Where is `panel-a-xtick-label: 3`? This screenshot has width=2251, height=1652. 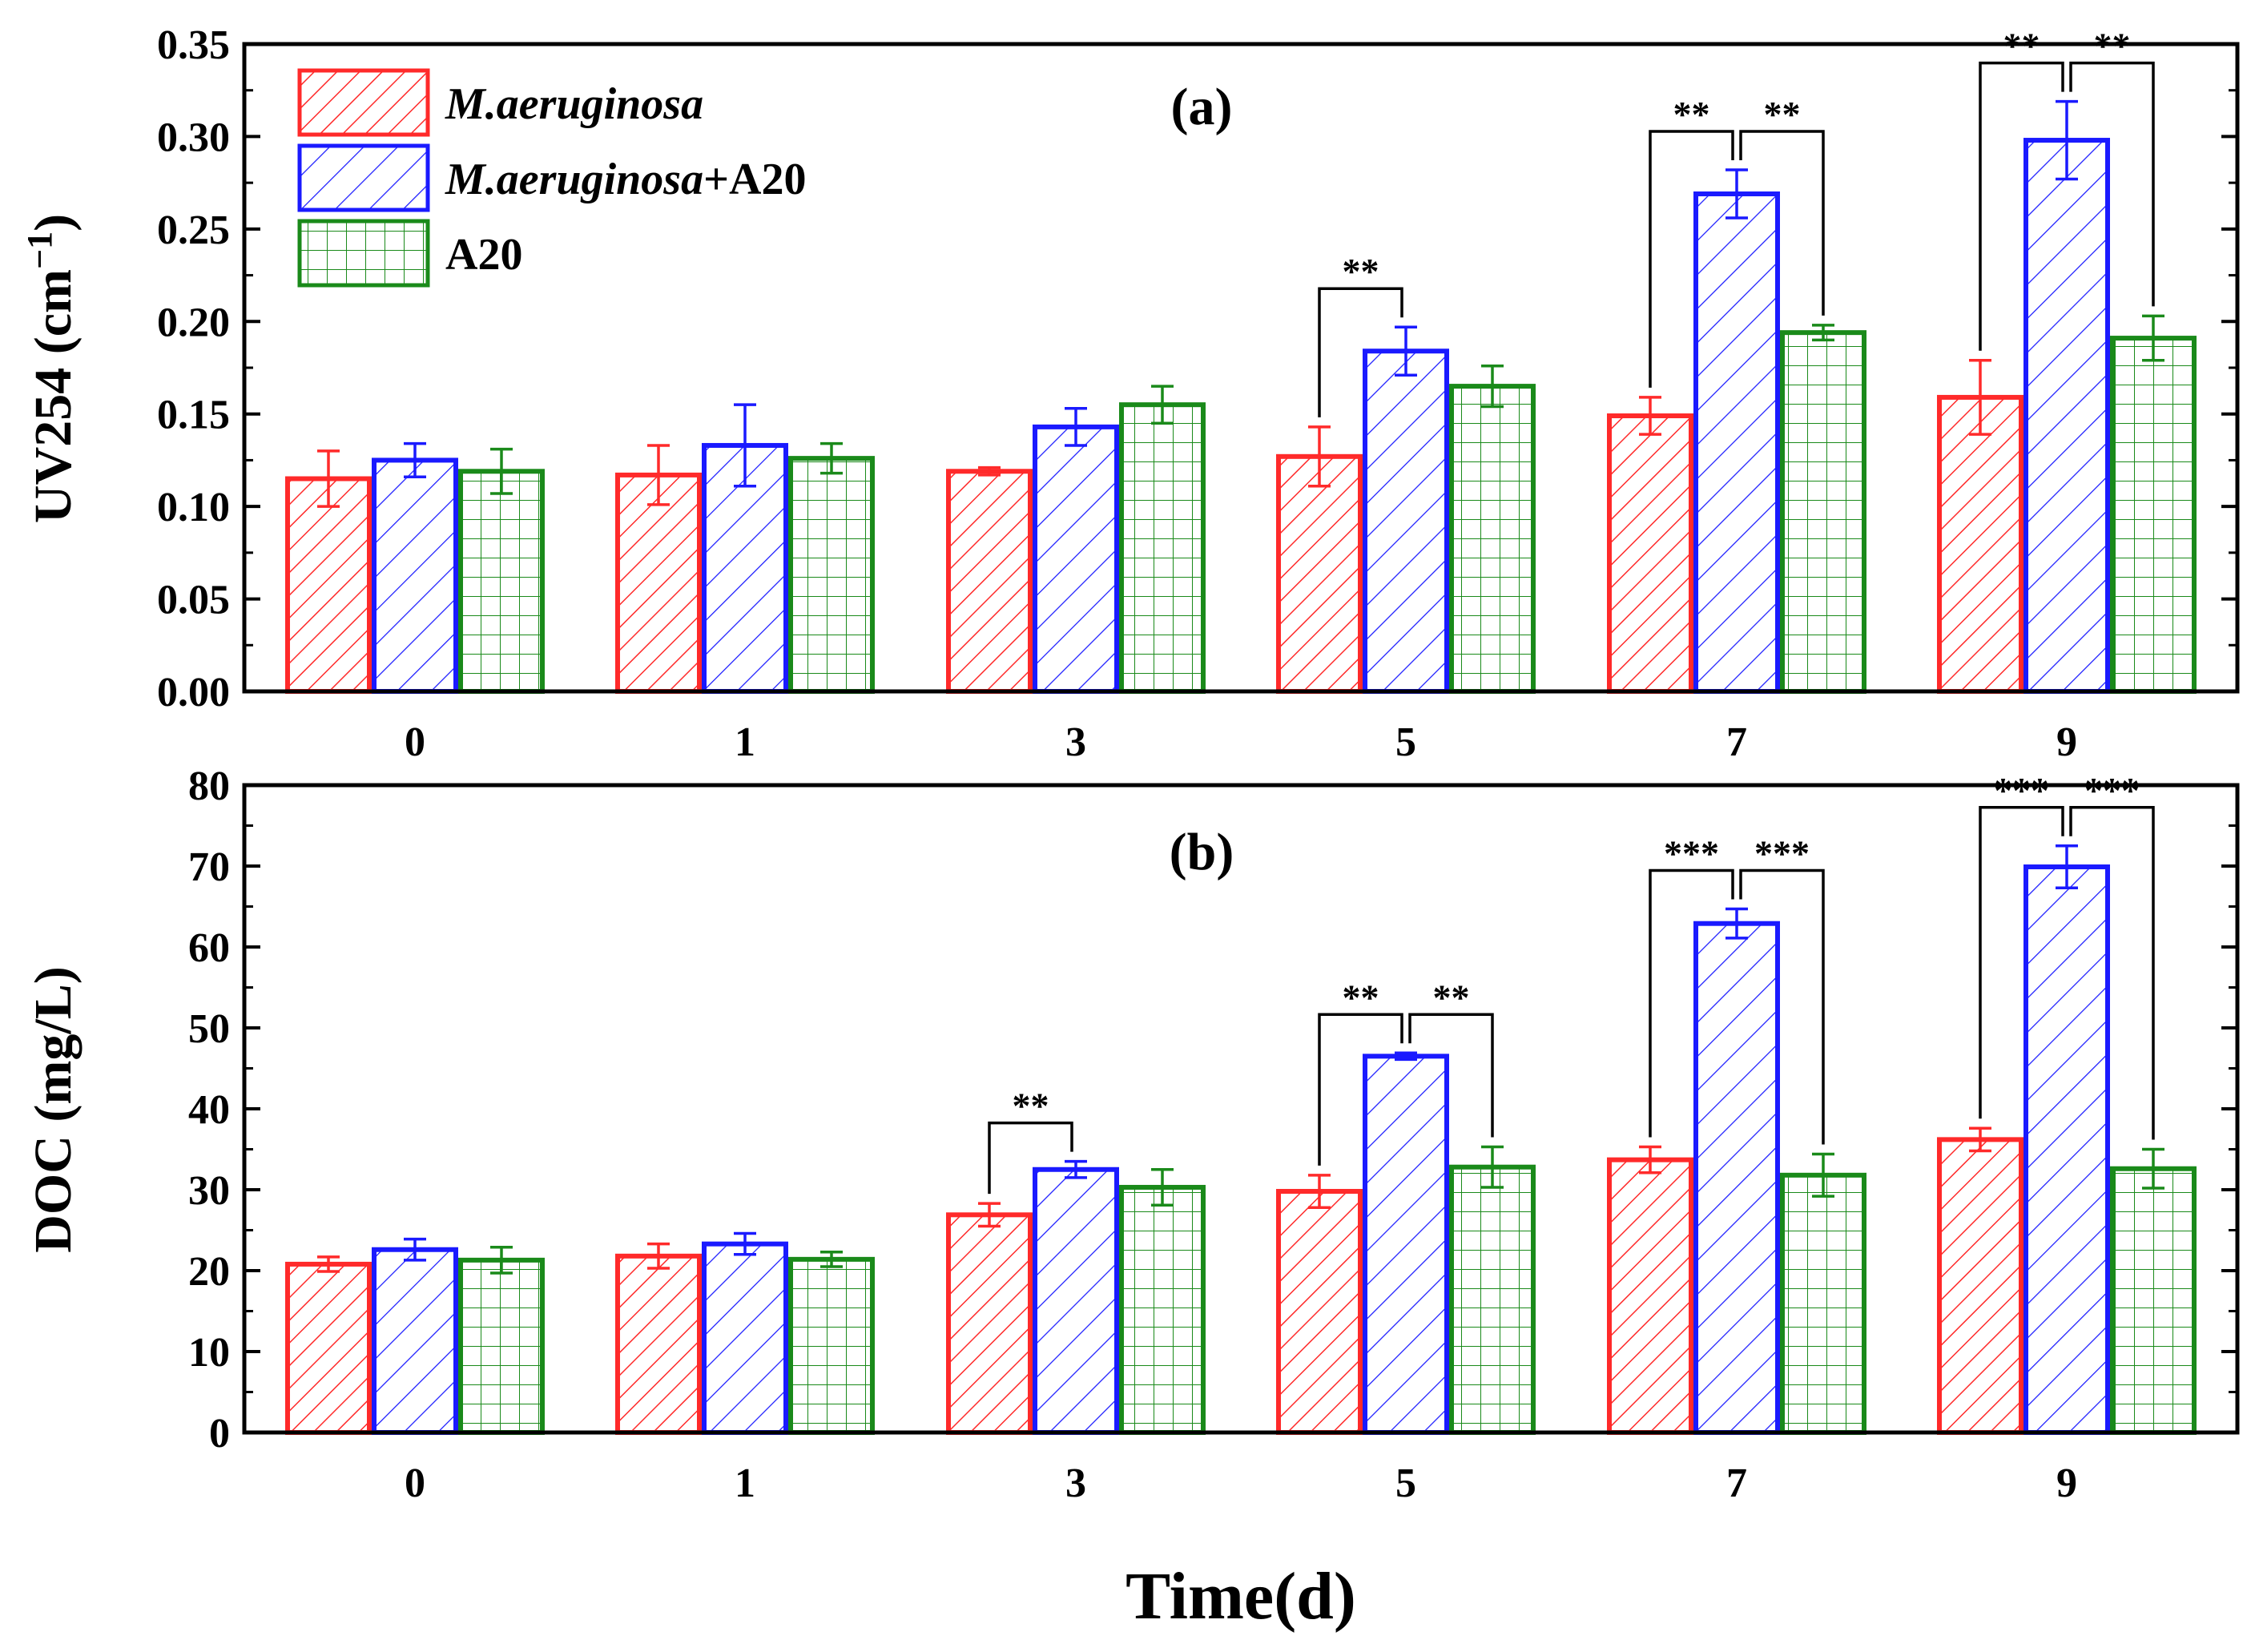
panel-a-xtick-label: 3 is located at coordinates (1075, 742).